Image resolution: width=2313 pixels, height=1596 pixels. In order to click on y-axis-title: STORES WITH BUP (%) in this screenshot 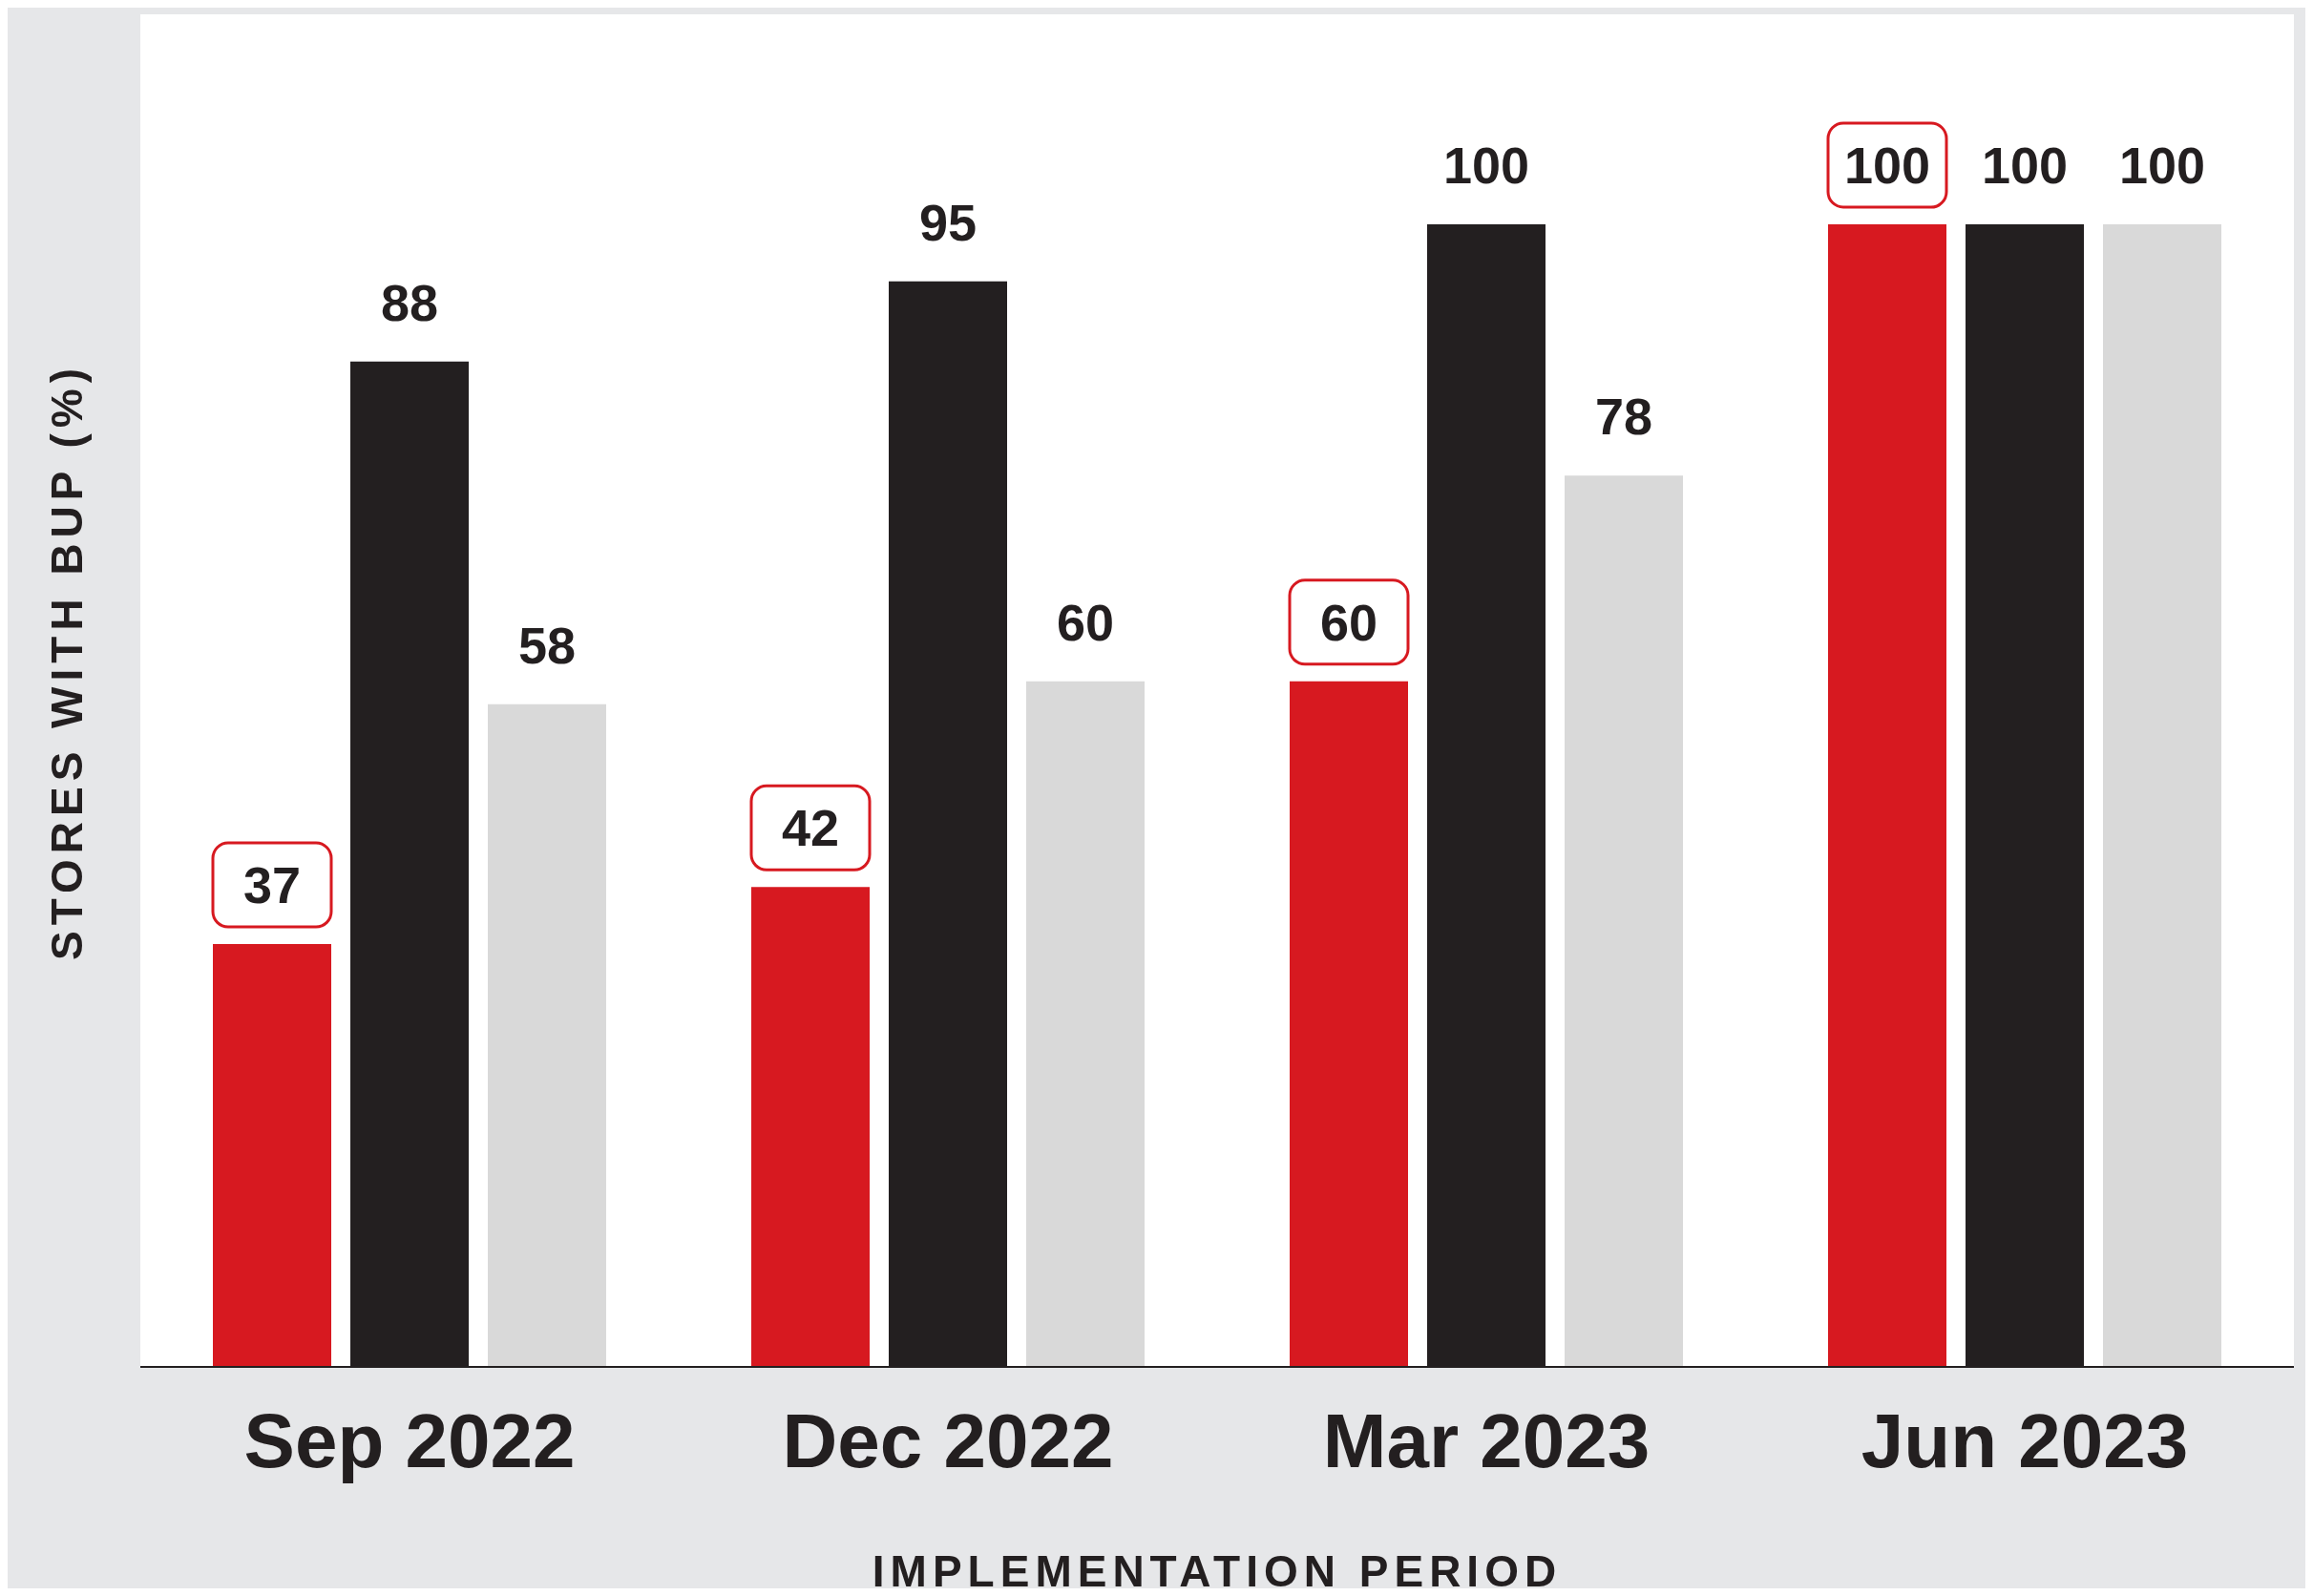, I will do `click(67, 661)`.